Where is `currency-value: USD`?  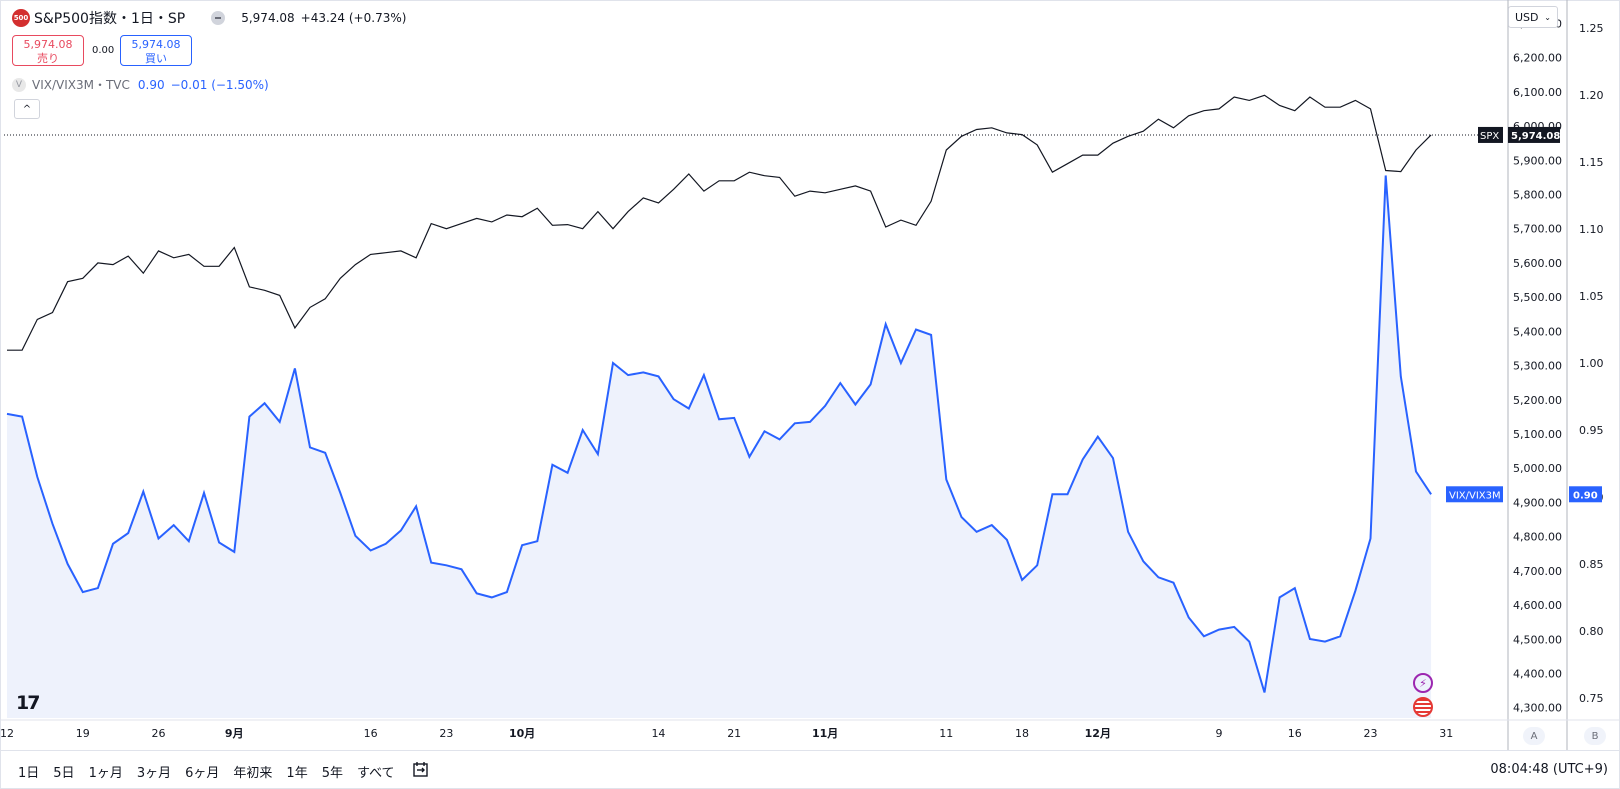 currency-value: USD is located at coordinates (1527, 17).